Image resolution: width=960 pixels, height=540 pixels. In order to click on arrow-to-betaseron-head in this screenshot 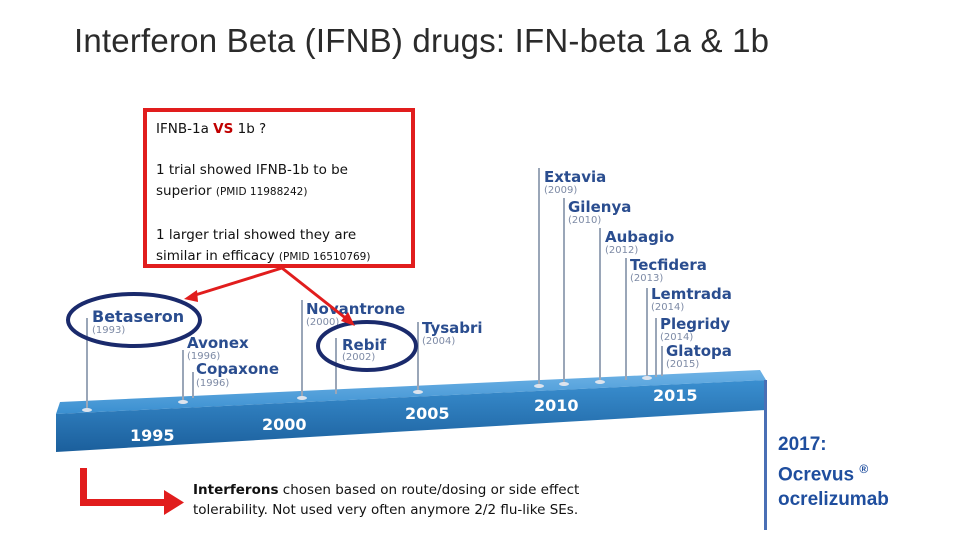, I will do `click(191, 296)`.